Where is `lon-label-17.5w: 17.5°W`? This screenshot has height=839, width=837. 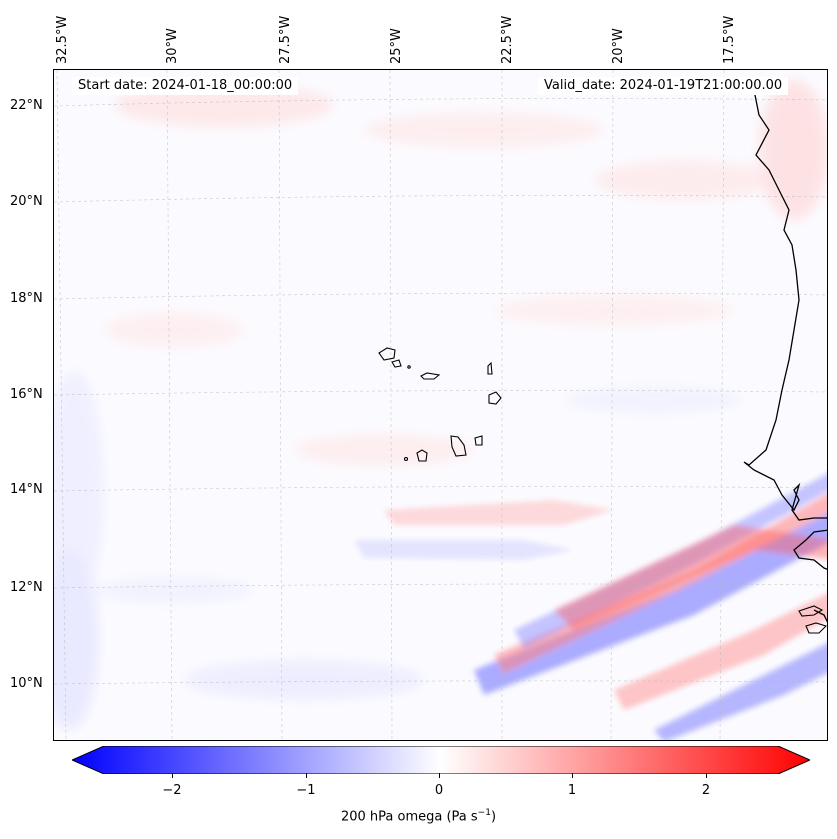
lon-label-17.5w: 17.5°W is located at coordinates (729, 39).